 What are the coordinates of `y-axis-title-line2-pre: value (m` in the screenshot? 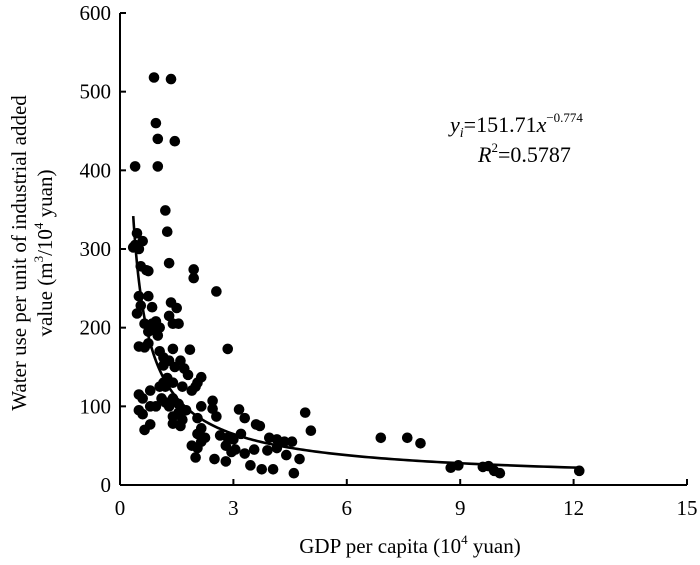 It's located at (45, 299).